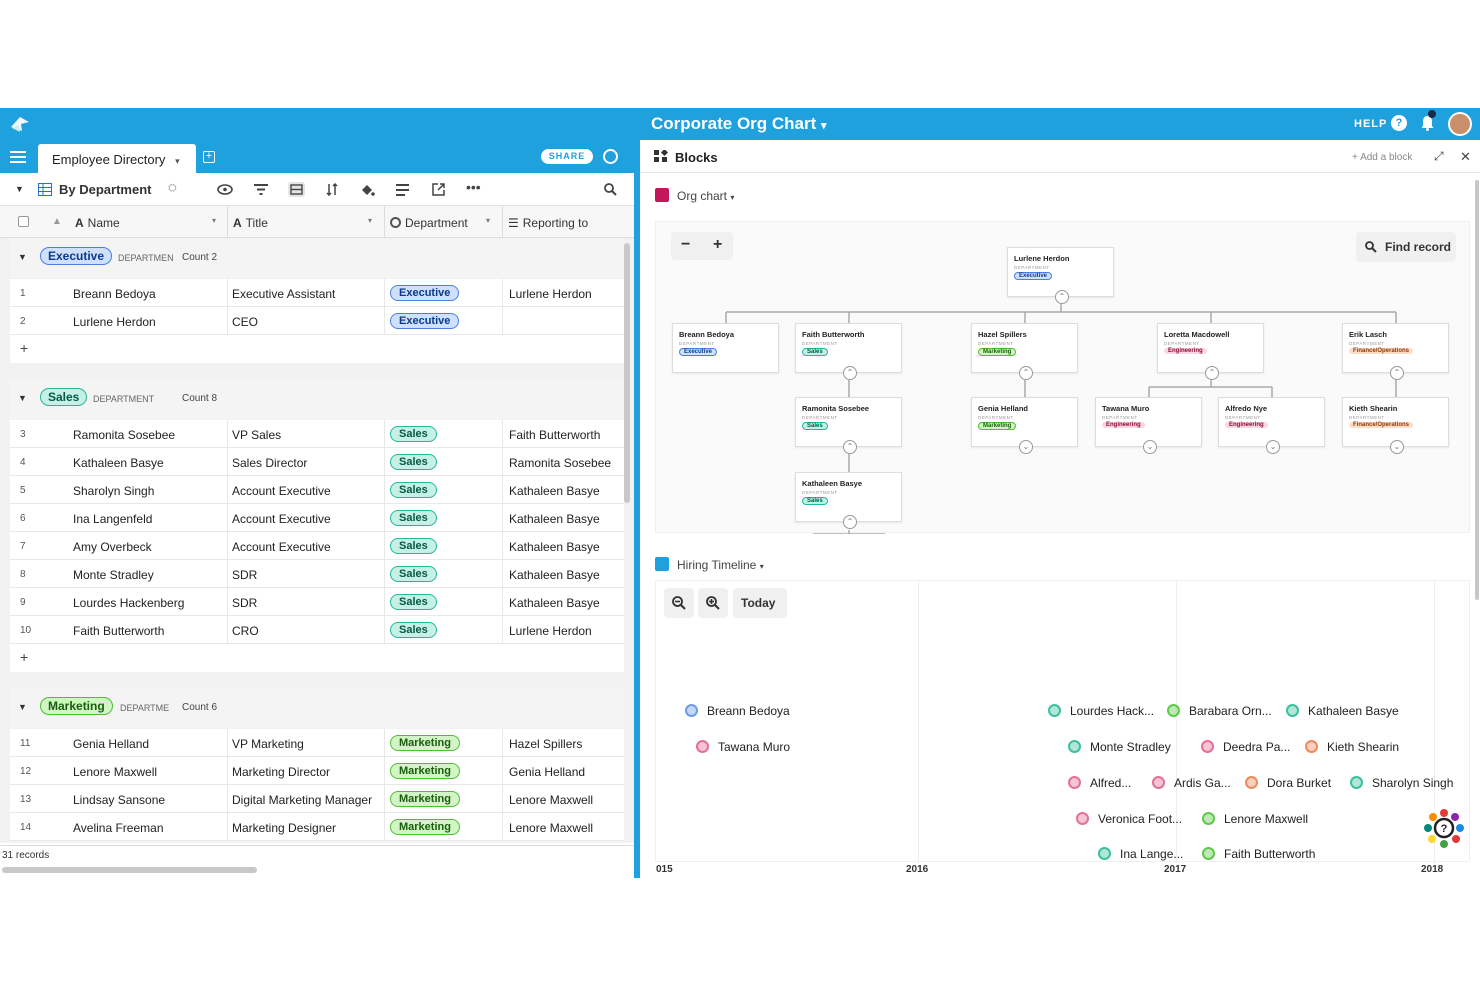 Image resolution: width=1480 pixels, height=987 pixels. I want to click on add-block-button: + Add a block, so click(1382, 157).